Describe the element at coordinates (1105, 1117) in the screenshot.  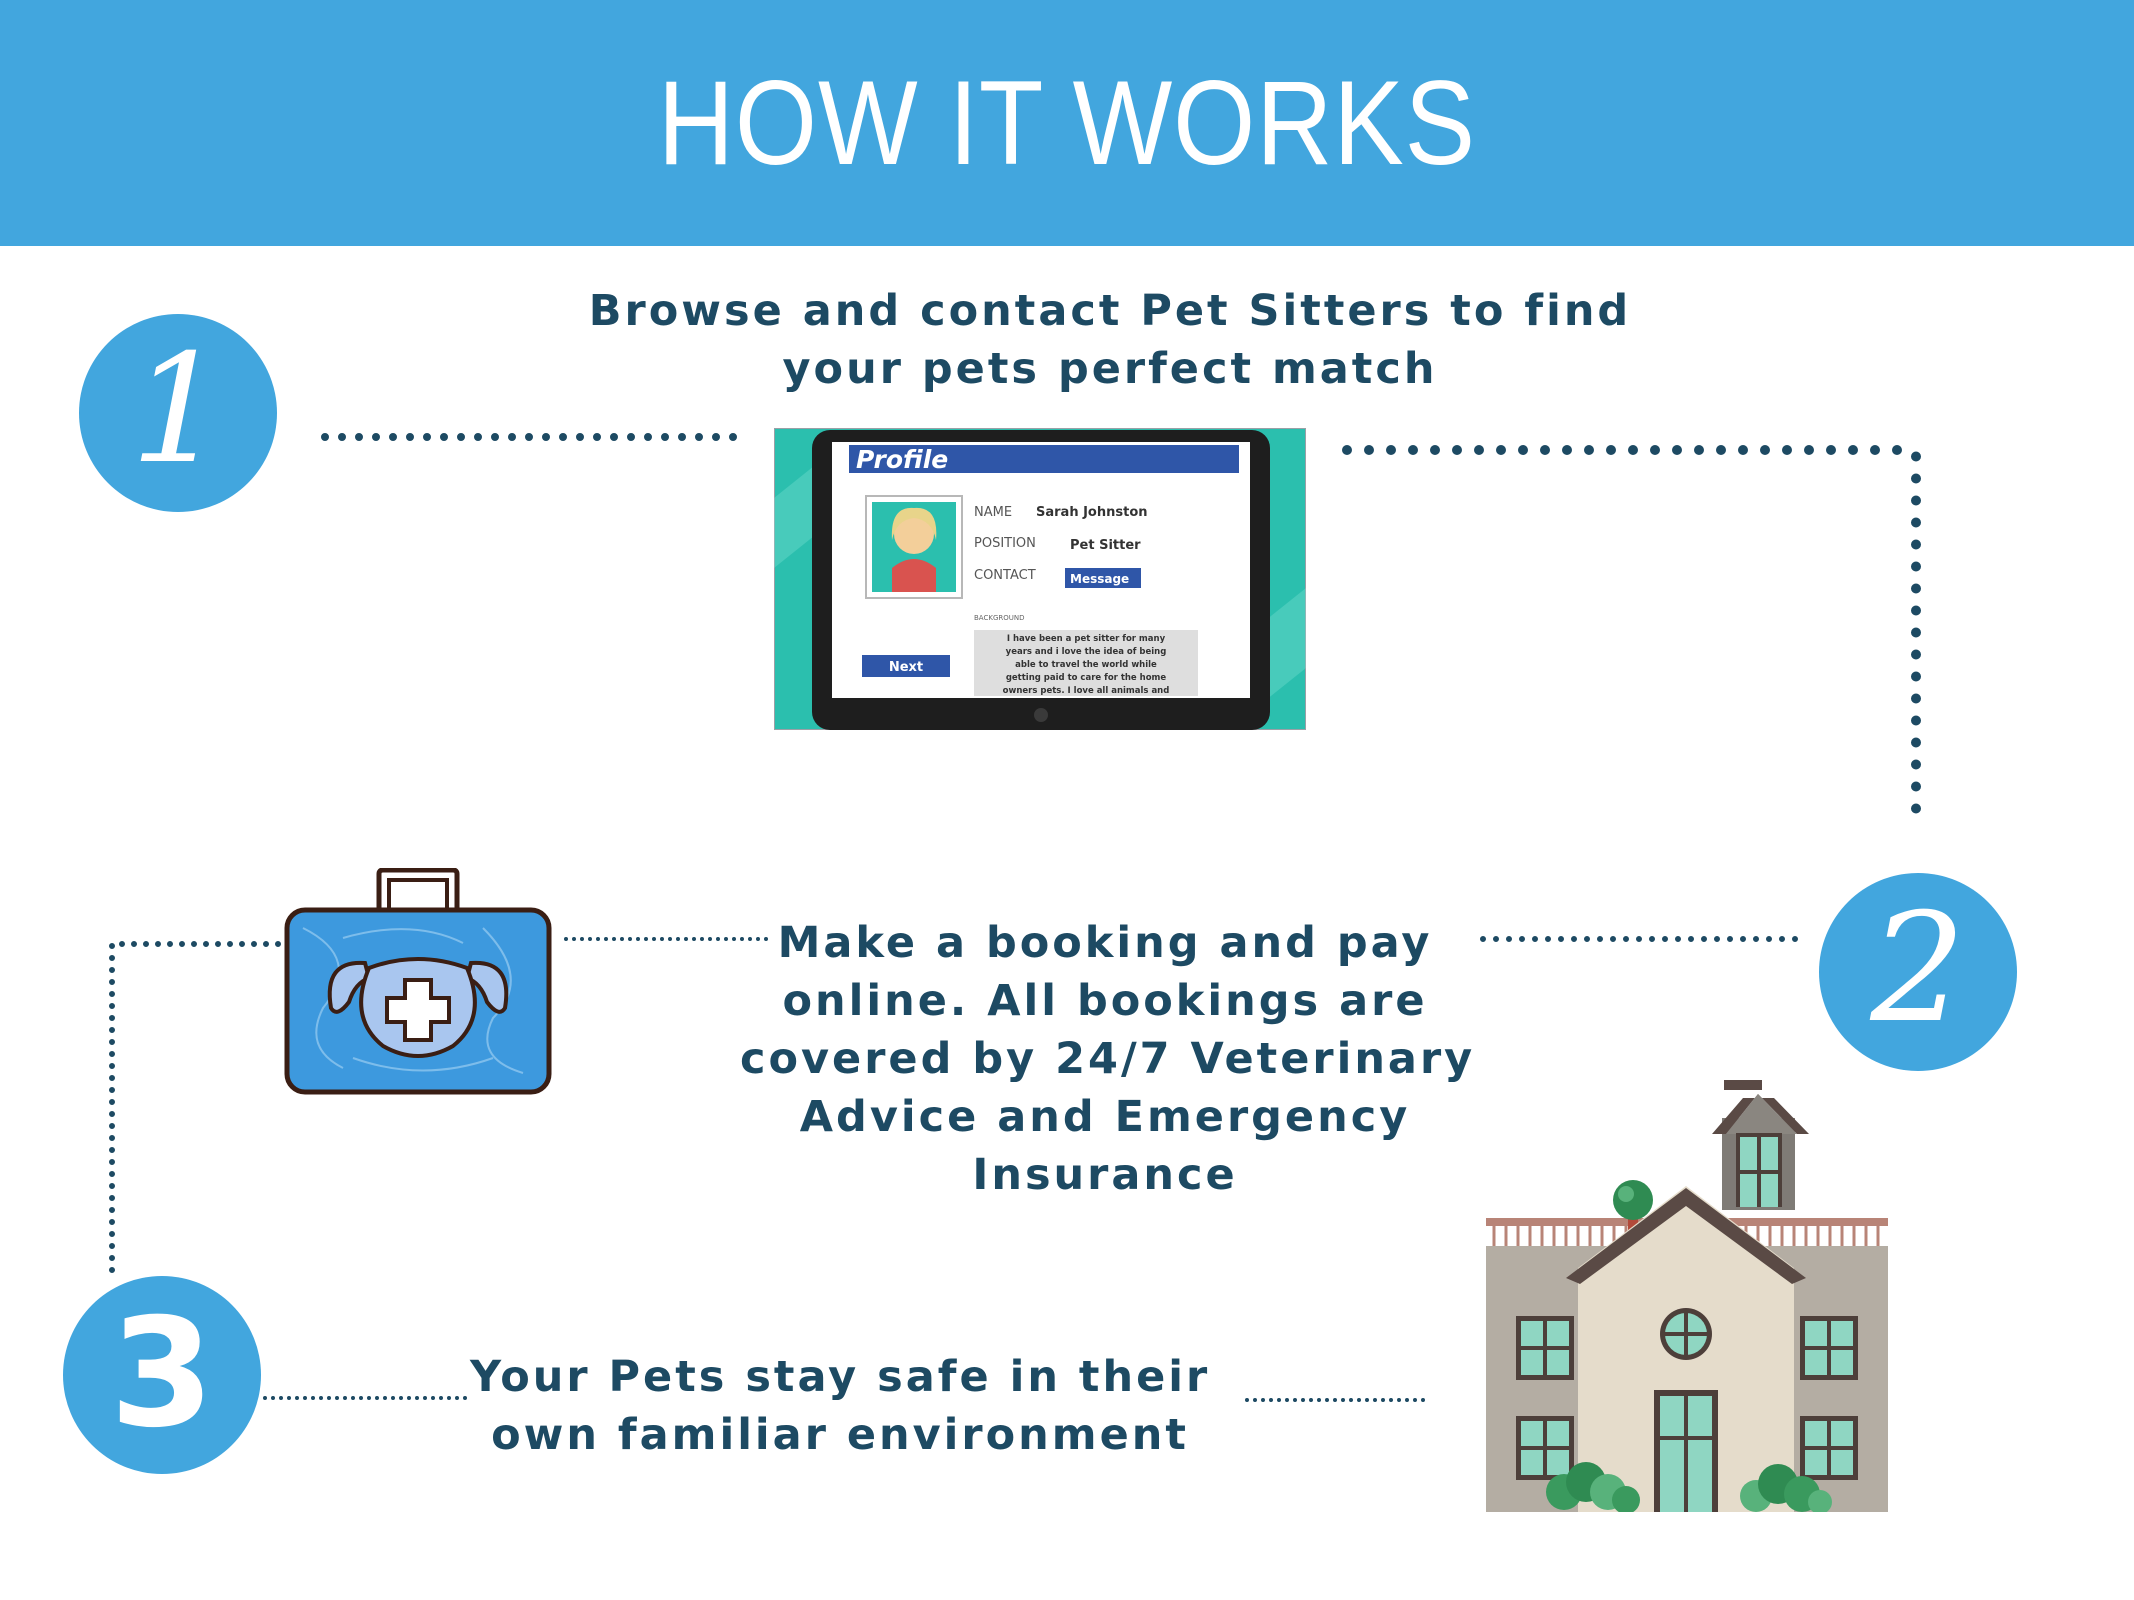
I see `step-2-line: Advice and Emergency` at that location.